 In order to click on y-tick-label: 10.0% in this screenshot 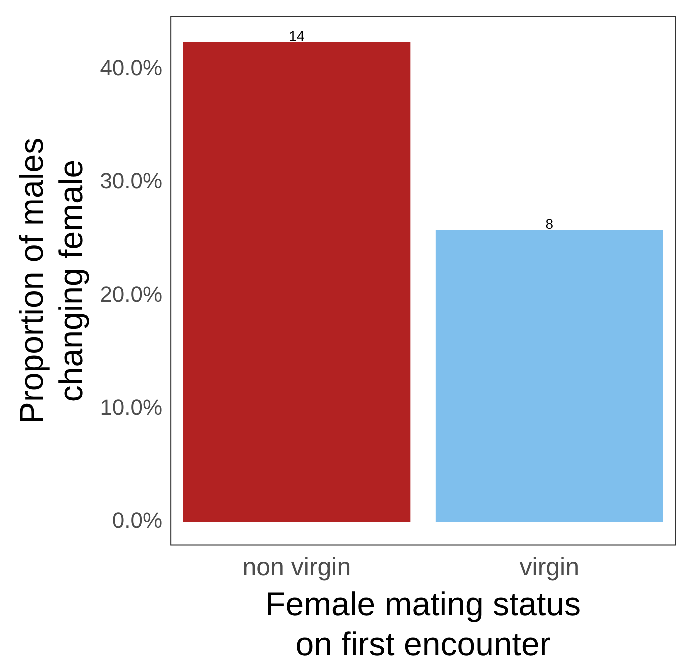, I will do `click(131, 407)`.